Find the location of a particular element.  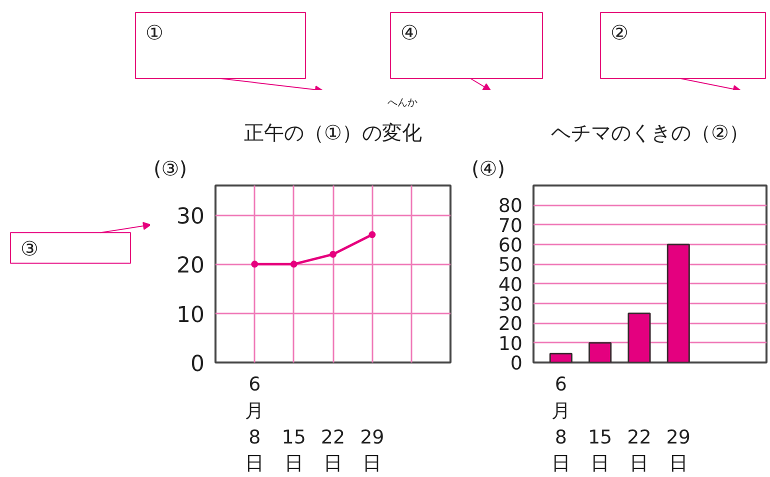

text: ① is located at coordinates (155, 32).